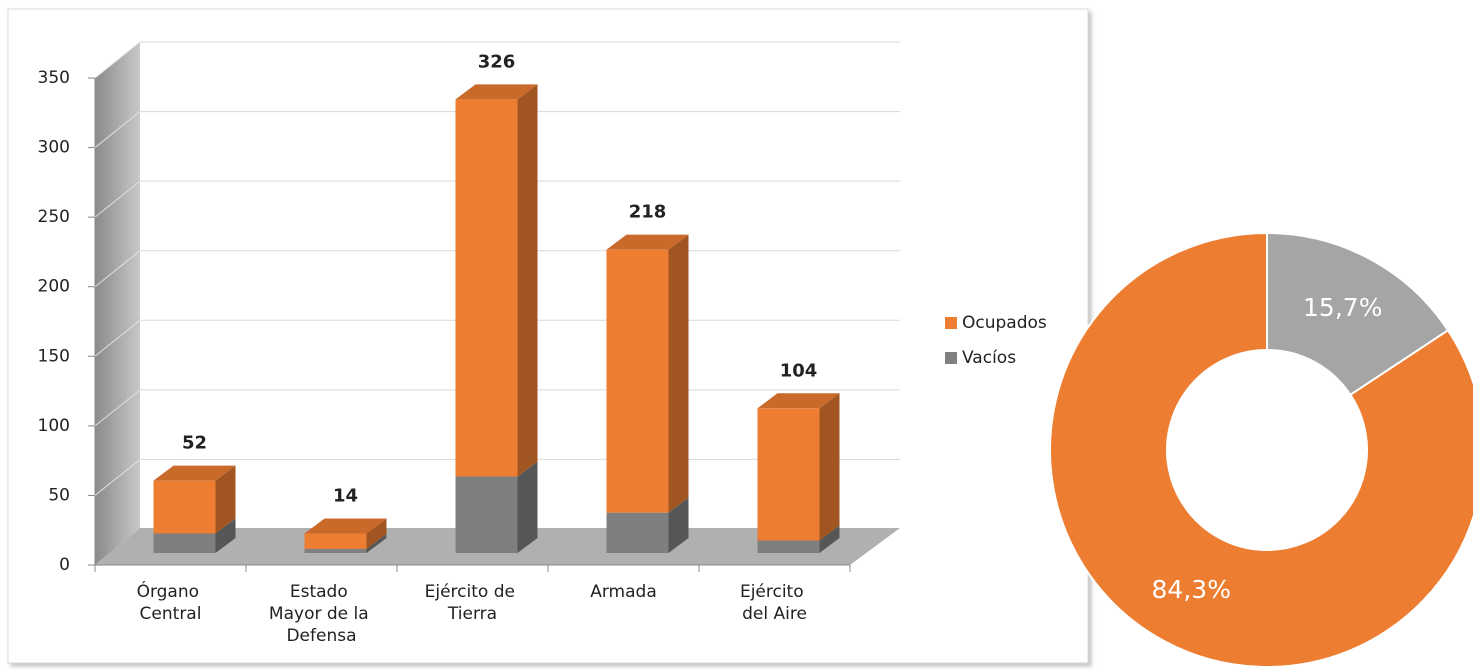  What do you see at coordinates (623, 592) in the screenshot?
I see `x-tick-label: Armada` at bounding box center [623, 592].